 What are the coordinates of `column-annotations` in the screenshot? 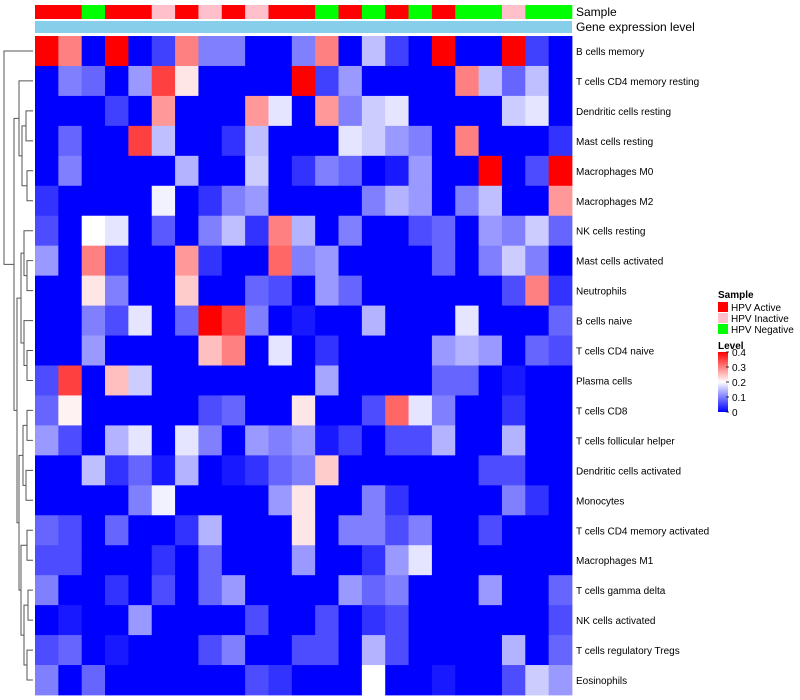 It's located at (304, 19).